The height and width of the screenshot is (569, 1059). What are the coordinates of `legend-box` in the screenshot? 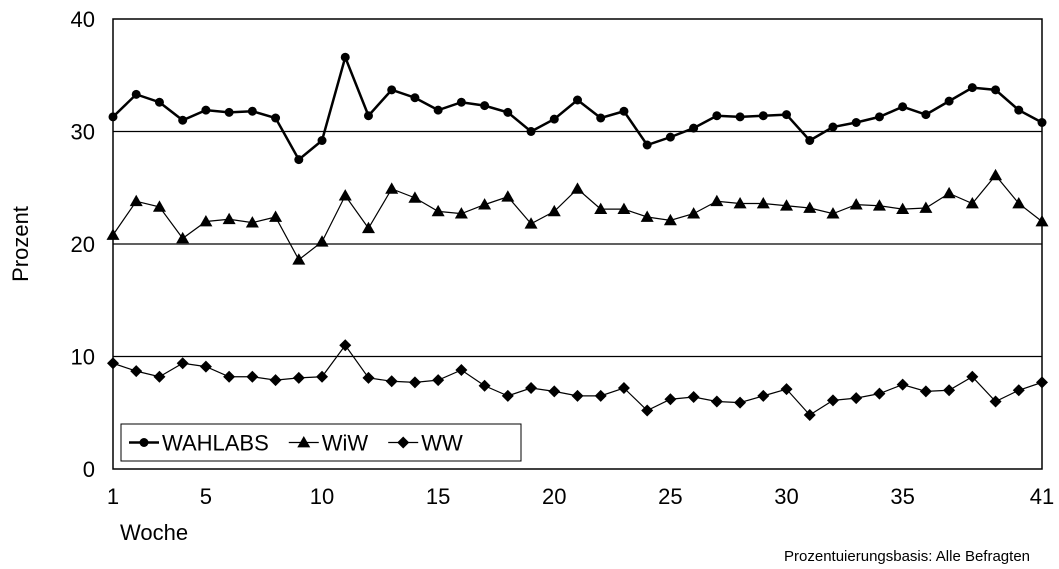 It's located at (321, 442).